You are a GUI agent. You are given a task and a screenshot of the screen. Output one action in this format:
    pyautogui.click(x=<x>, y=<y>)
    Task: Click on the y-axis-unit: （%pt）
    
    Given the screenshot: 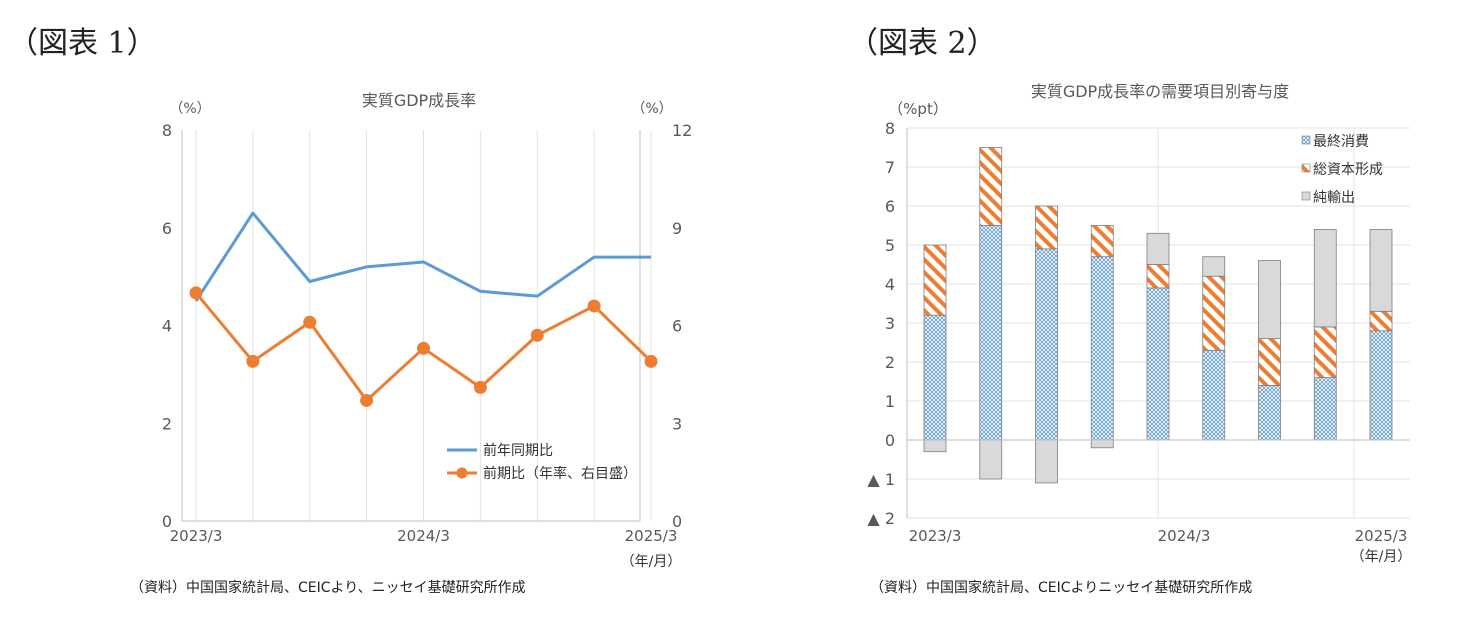 What is the action you would take?
    pyautogui.click(x=918, y=109)
    